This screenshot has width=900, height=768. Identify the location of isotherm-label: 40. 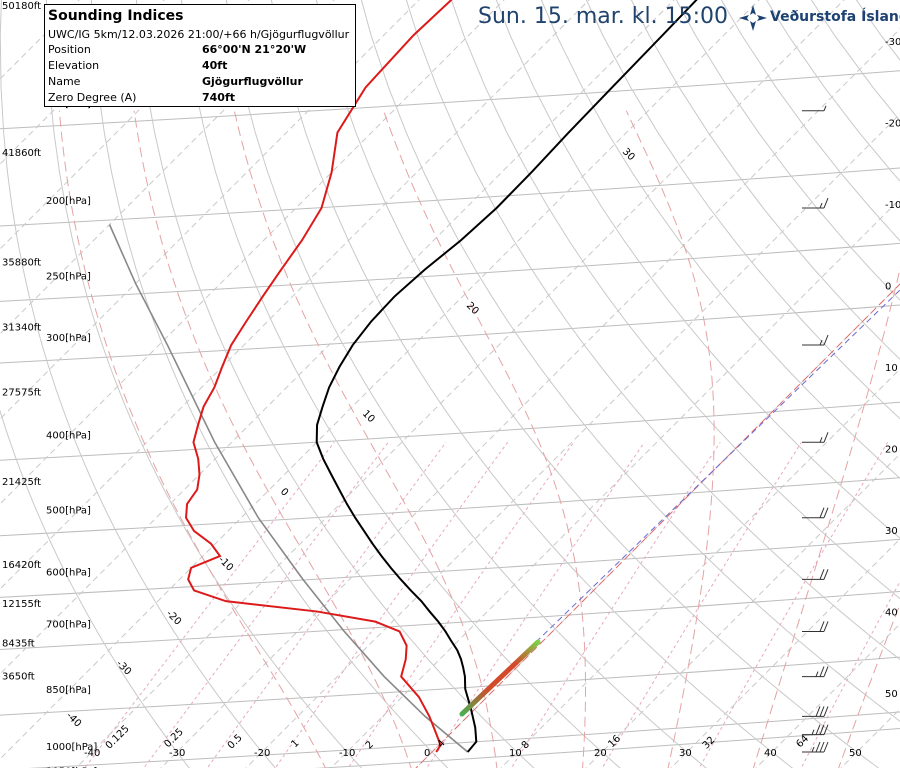
(770, 753).